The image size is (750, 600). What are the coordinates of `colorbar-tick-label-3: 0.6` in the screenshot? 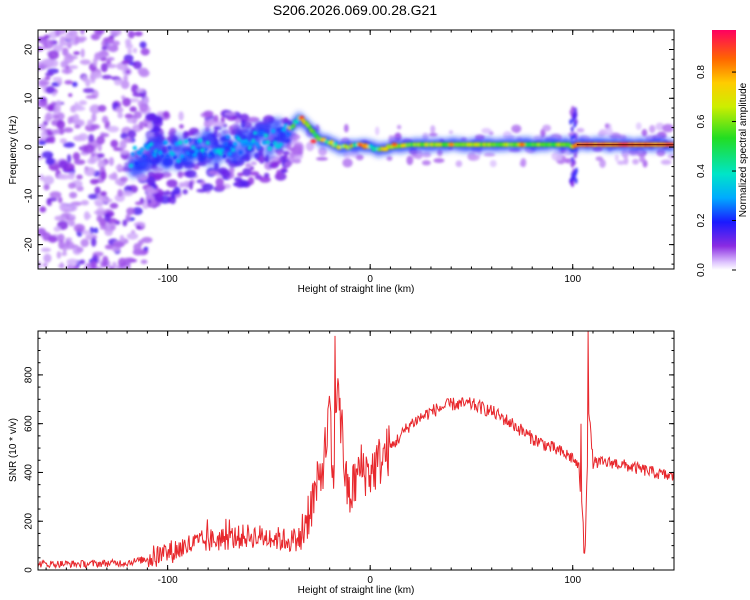 It's located at (701, 121).